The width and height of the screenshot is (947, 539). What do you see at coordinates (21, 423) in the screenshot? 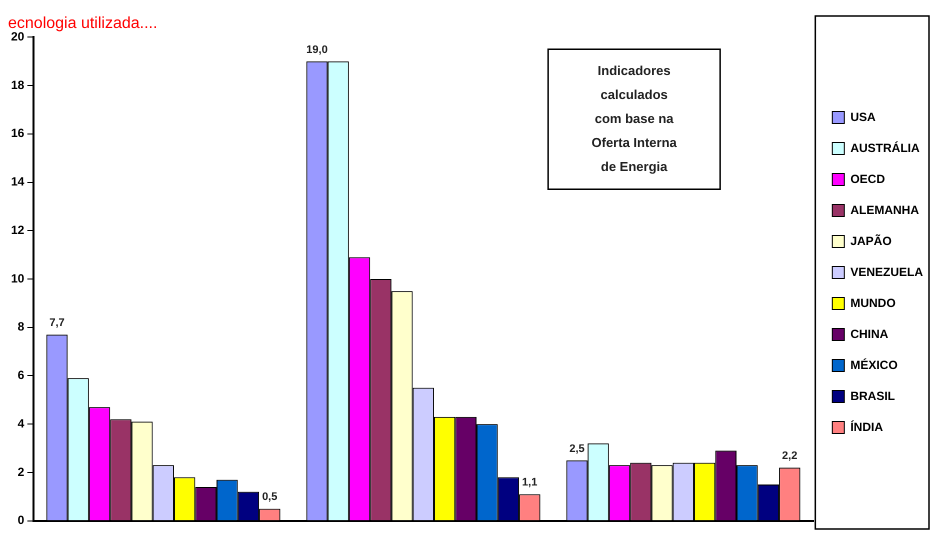
I see `y-tick-label: 4` at bounding box center [21, 423].